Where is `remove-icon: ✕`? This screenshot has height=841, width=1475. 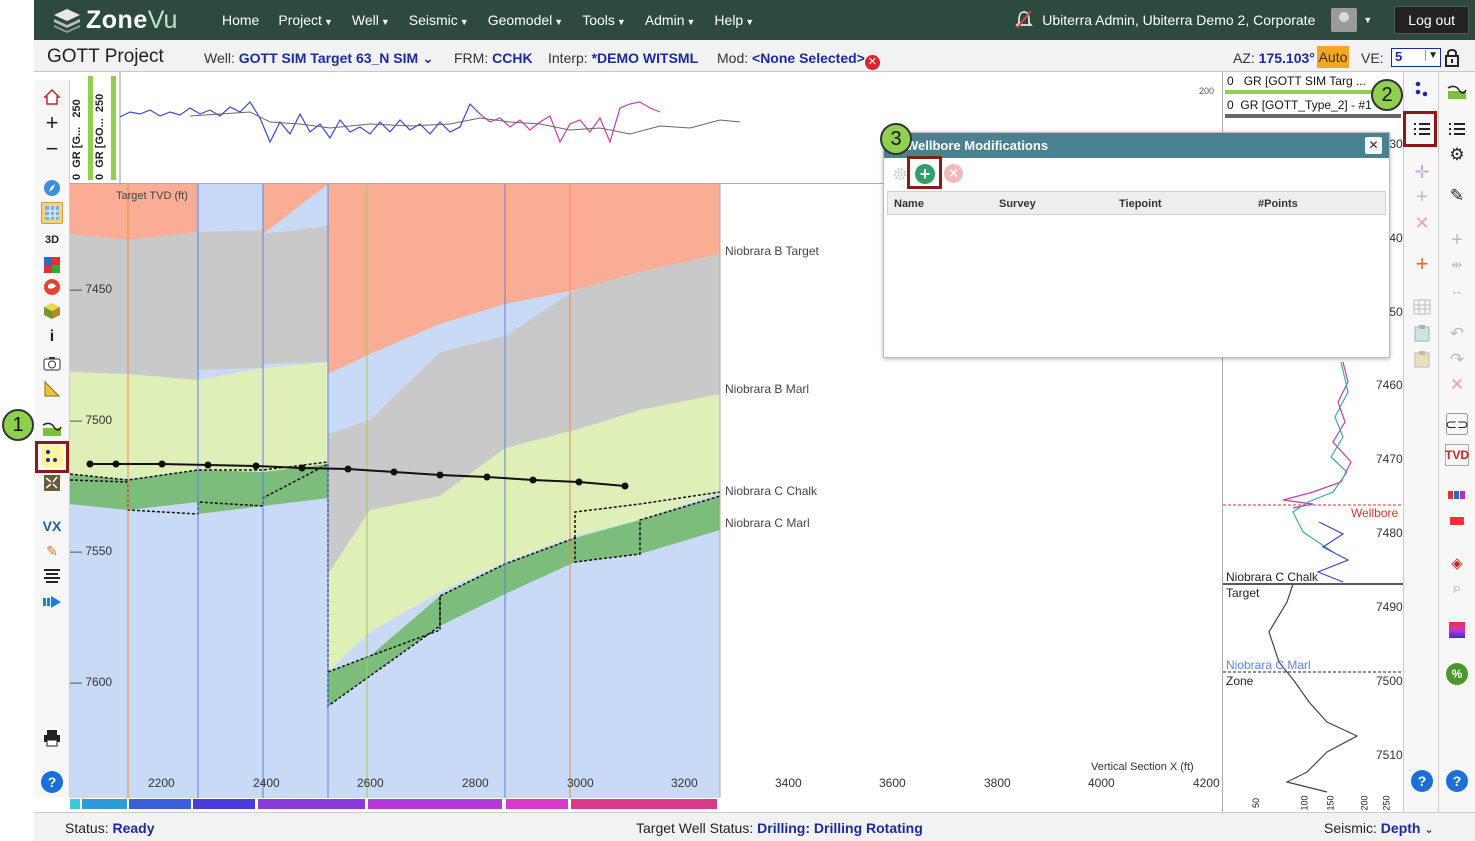 remove-icon: ✕ is located at coordinates (1422, 222).